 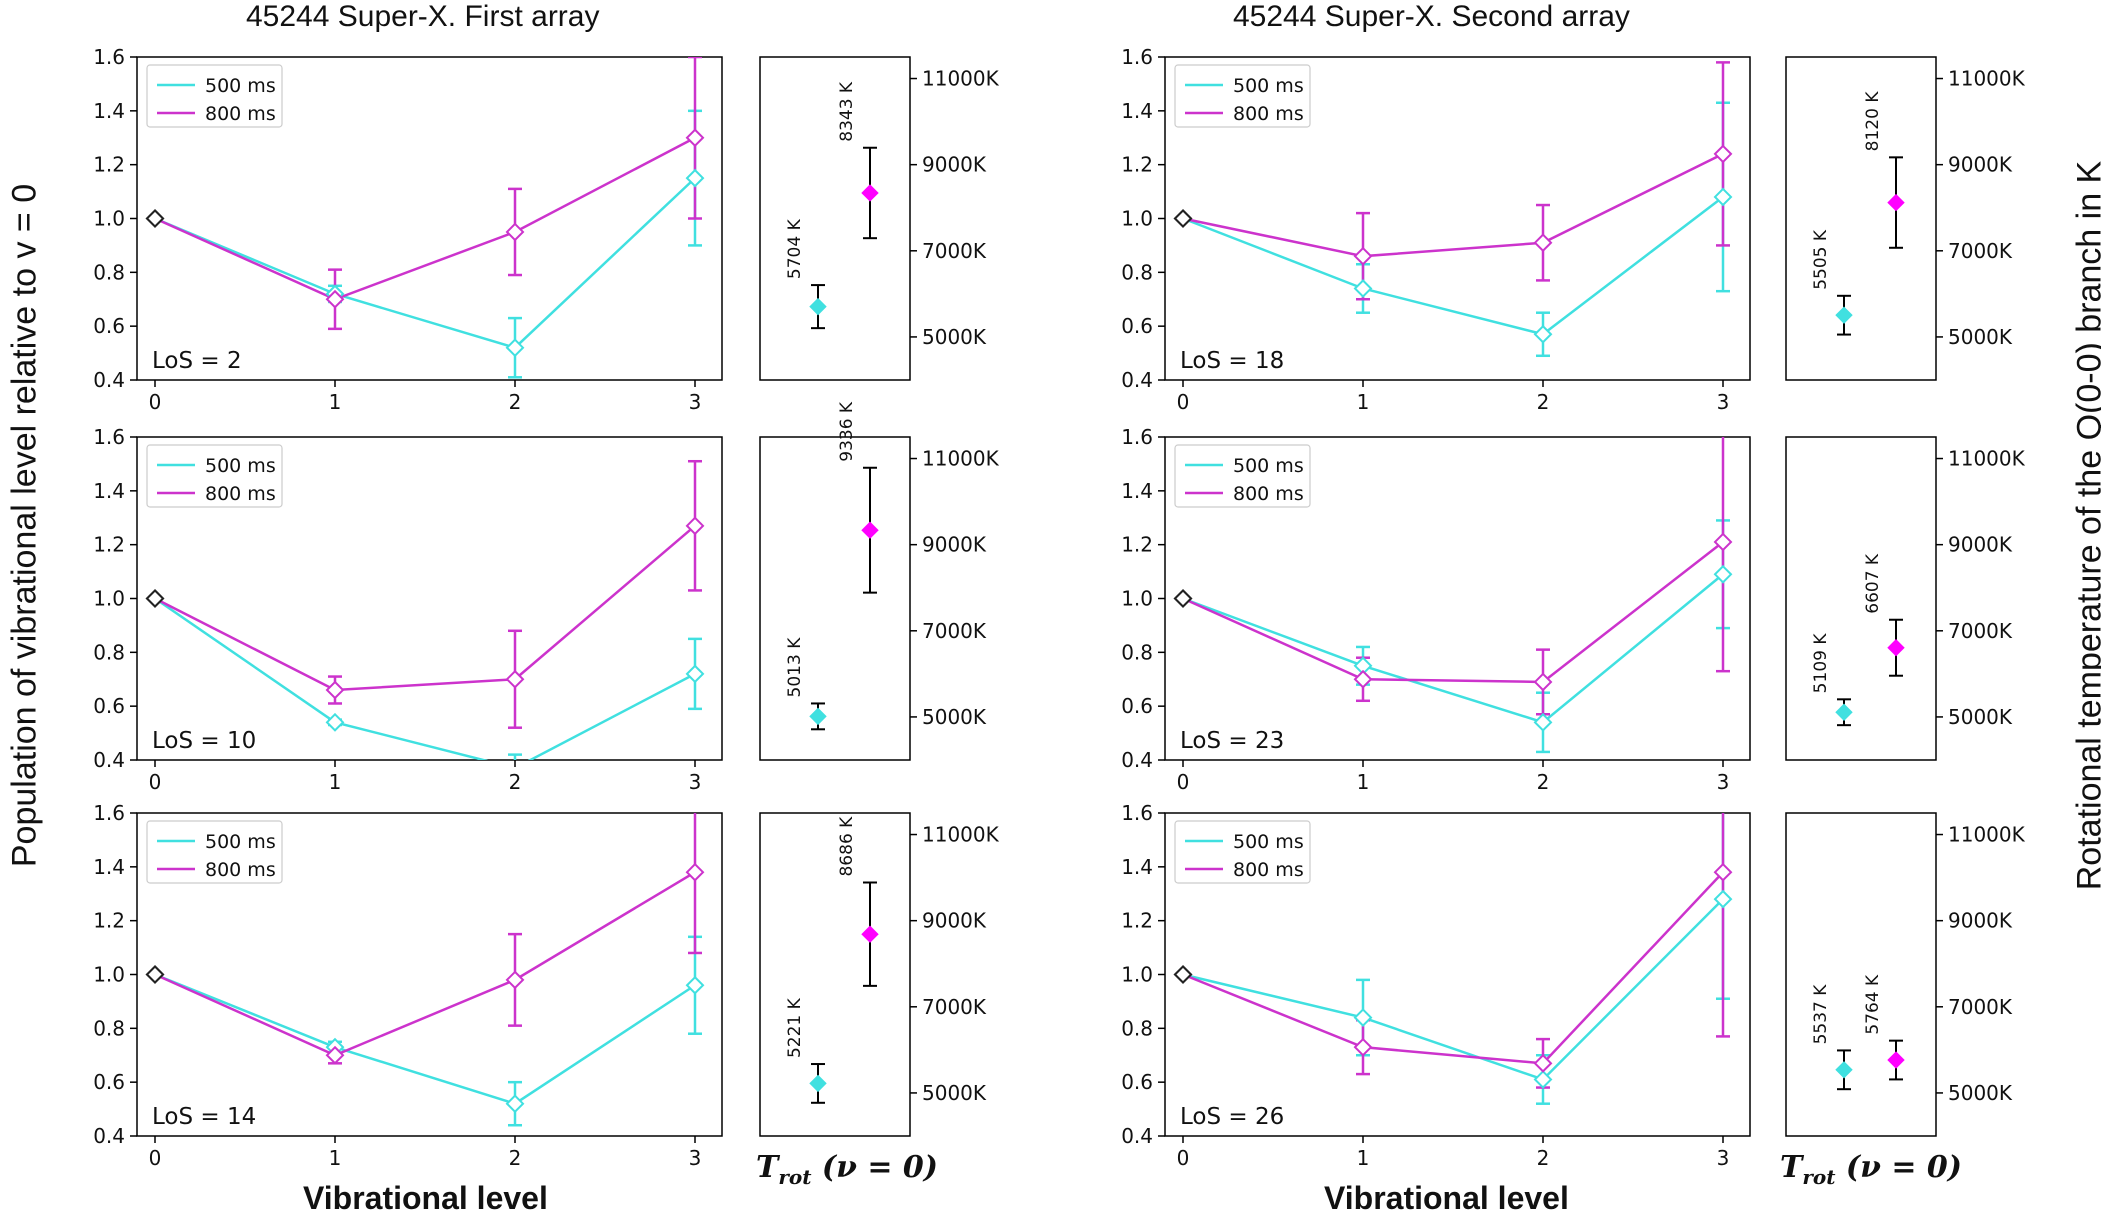 I want to click on los-label: LoS = 26, so click(x=1232, y=1117).